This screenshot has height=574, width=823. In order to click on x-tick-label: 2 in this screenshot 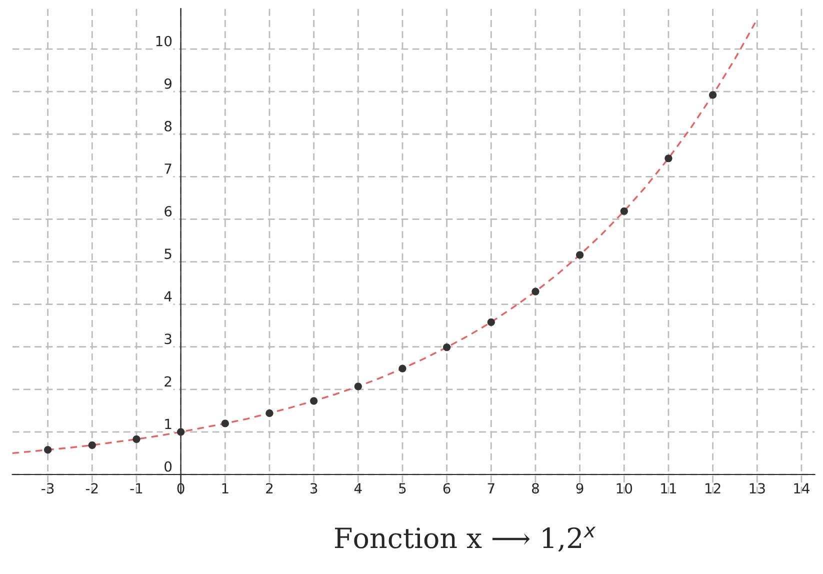, I will do `click(269, 488)`.